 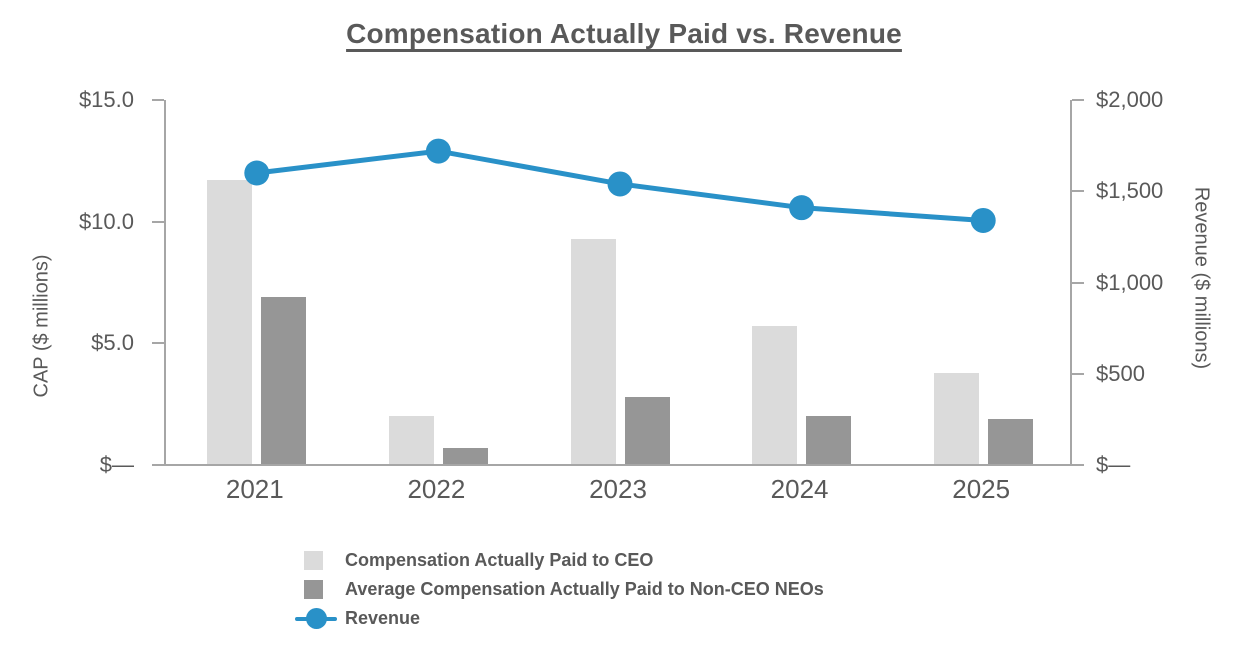 What do you see at coordinates (106, 221) in the screenshot?
I see `left-axis-tick-label: $10.0` at bounding box center [106, 221].